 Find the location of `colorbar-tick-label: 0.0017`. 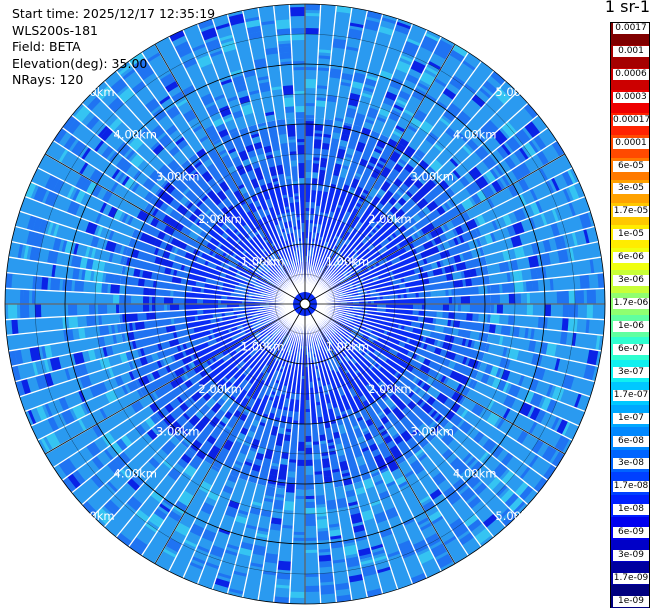

colorbar-tick-label: 0.0017 is located at coordinates (631, 28).